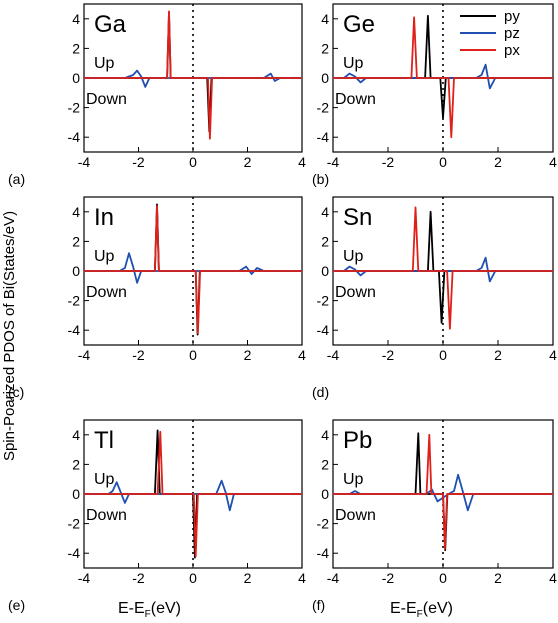 The width and height of the screenshot is (558, 623). Describe the element at coordinates (320, 392) in the screenshot. I see `panel-letter: (d)` at that location.